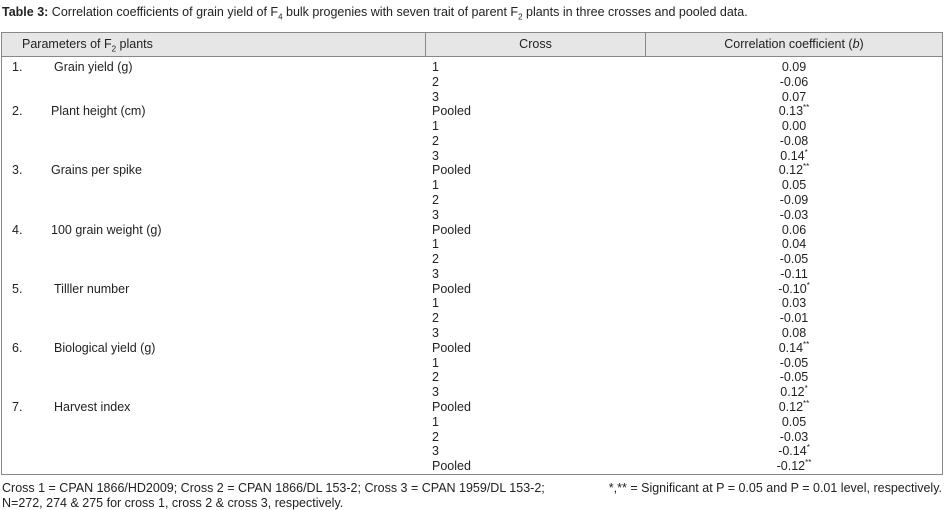 The height and width of the screenshot is (510, 946). Describe the element at coordinates (97, 170) in the screenshot. I see `parameter-name: Grains per spike` at that location.